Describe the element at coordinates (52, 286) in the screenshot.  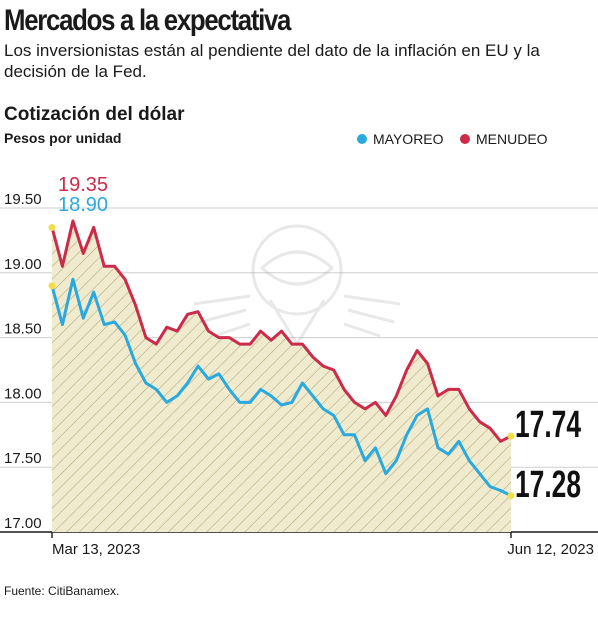
I see `start-marker-mayoreo` at that location.